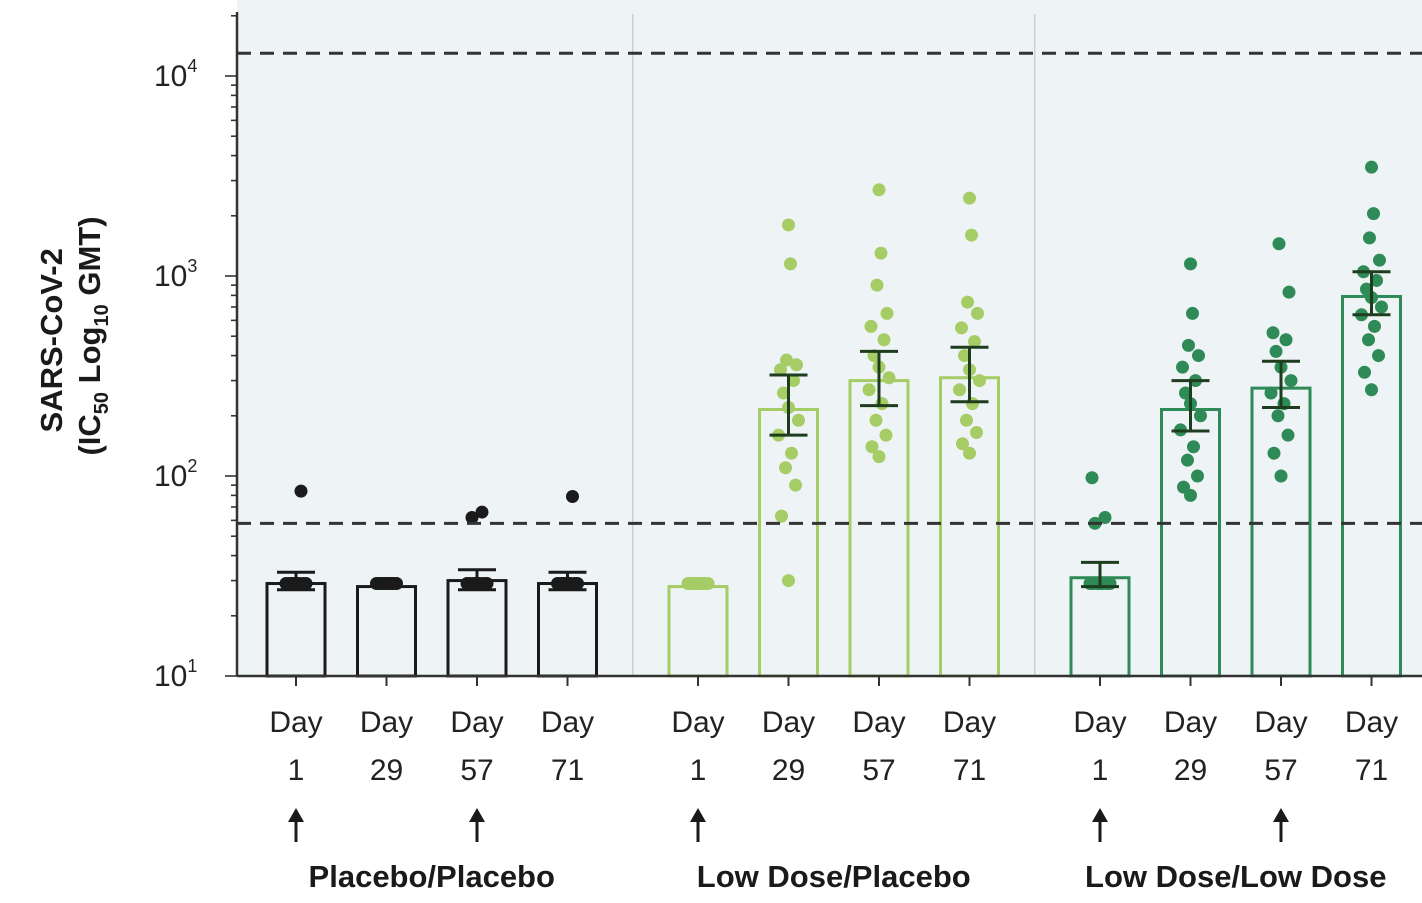 The height and width of the screenshot is (903, 1422). Describe the element at coordinates (102, 315) in the screenshot. I see `y-axis-title-sub2: 10` at that location.